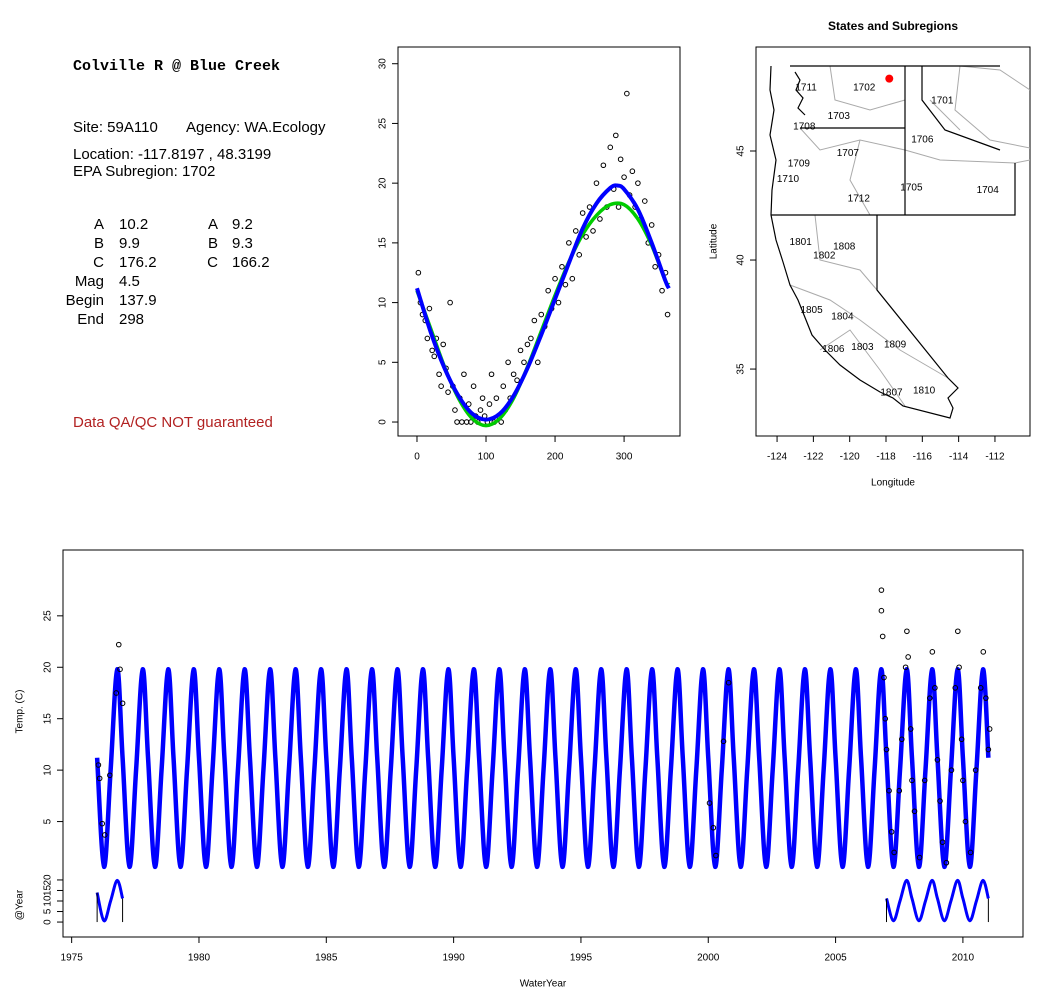  What do you see at coordinates (131, 319) in the screenshot?
I see `param-value: 298` at bounding box center [131, 319].